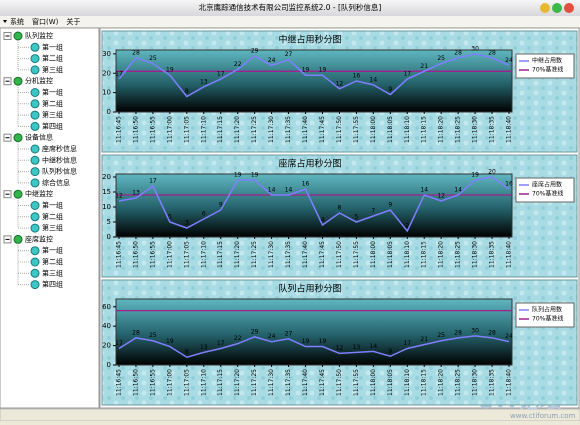 The image size is (580, 425). What do you see at coordinates (39, 35) in the screenshot?
I see `tree-group: 队列监控` at bounding box center [39, 35].